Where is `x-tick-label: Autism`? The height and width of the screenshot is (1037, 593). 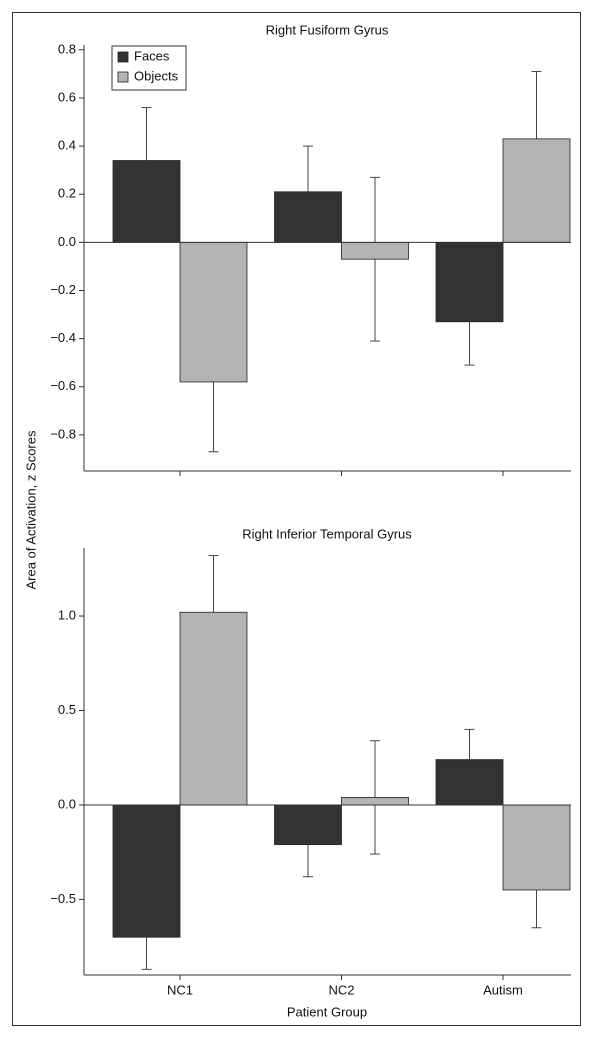 x-tick-label: Autism is located at coordinates (503, 989).